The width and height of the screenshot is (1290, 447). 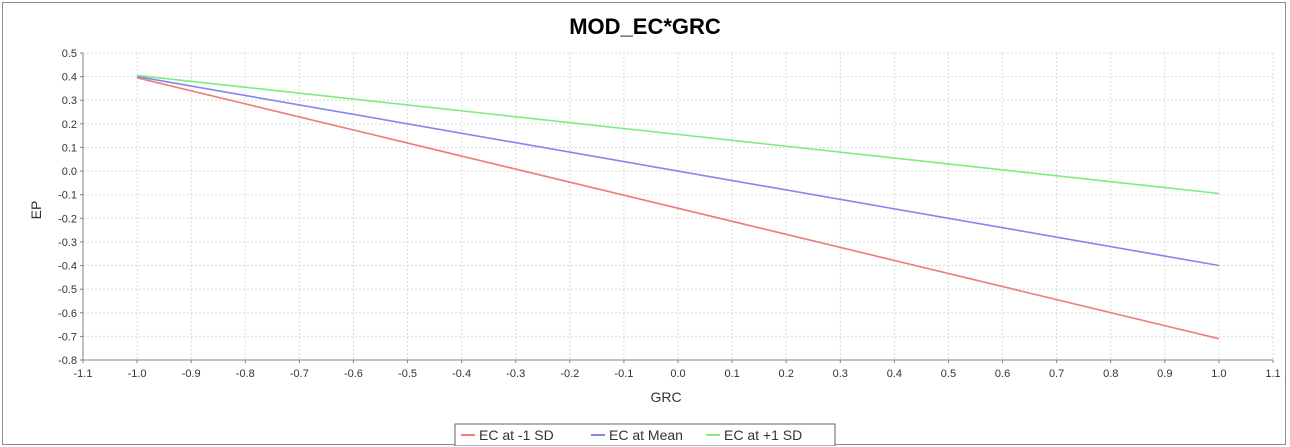 What do you see at coordinates (69, 125) in the screenshot?
I see `y-tick-label: 0.2` at bounding box center [69, 125].